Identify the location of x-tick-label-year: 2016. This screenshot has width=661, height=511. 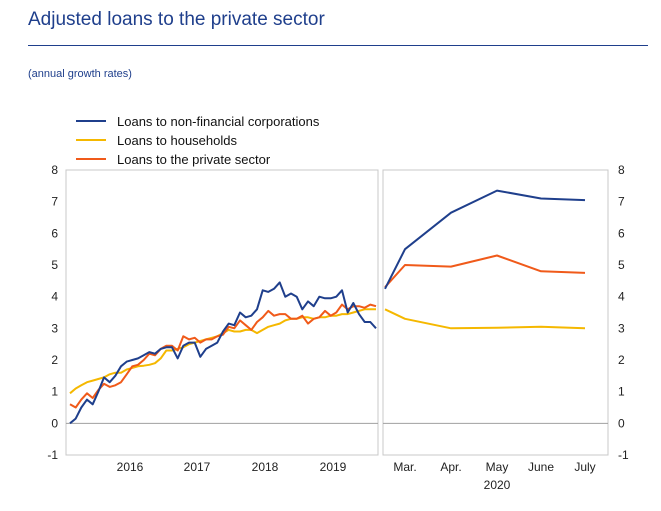
(130, 467).